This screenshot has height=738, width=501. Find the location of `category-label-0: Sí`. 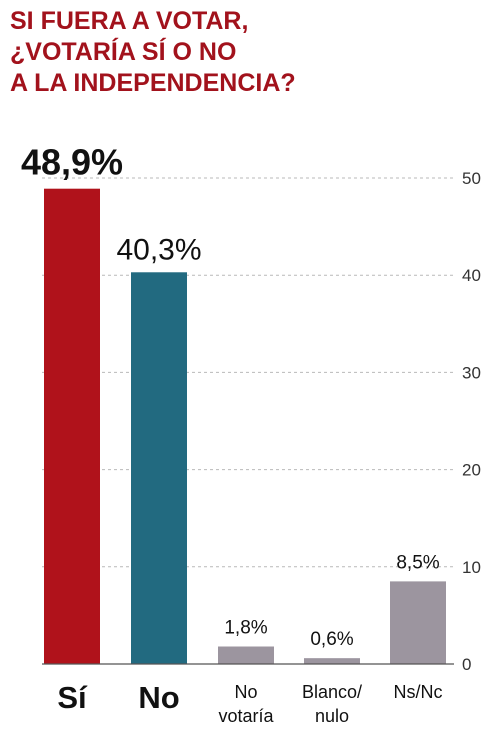

category-label-0: Sí is located at coordinates (72, 697).